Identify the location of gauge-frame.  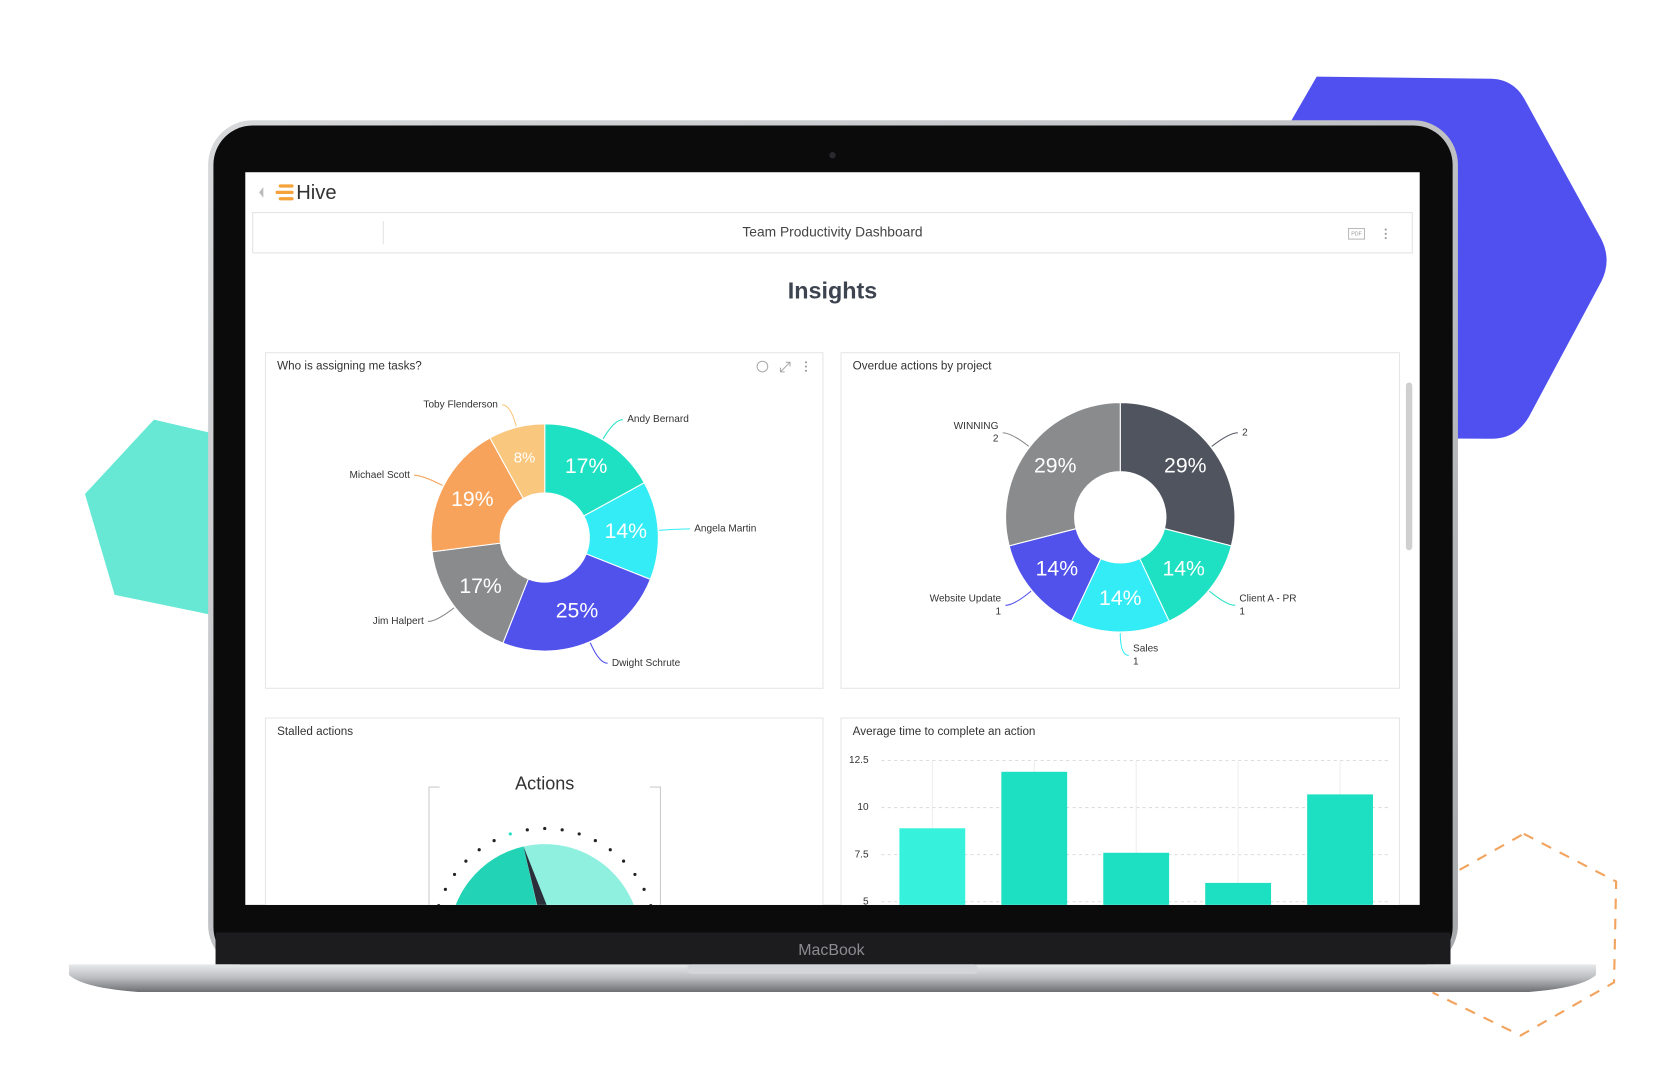
(545, 845).